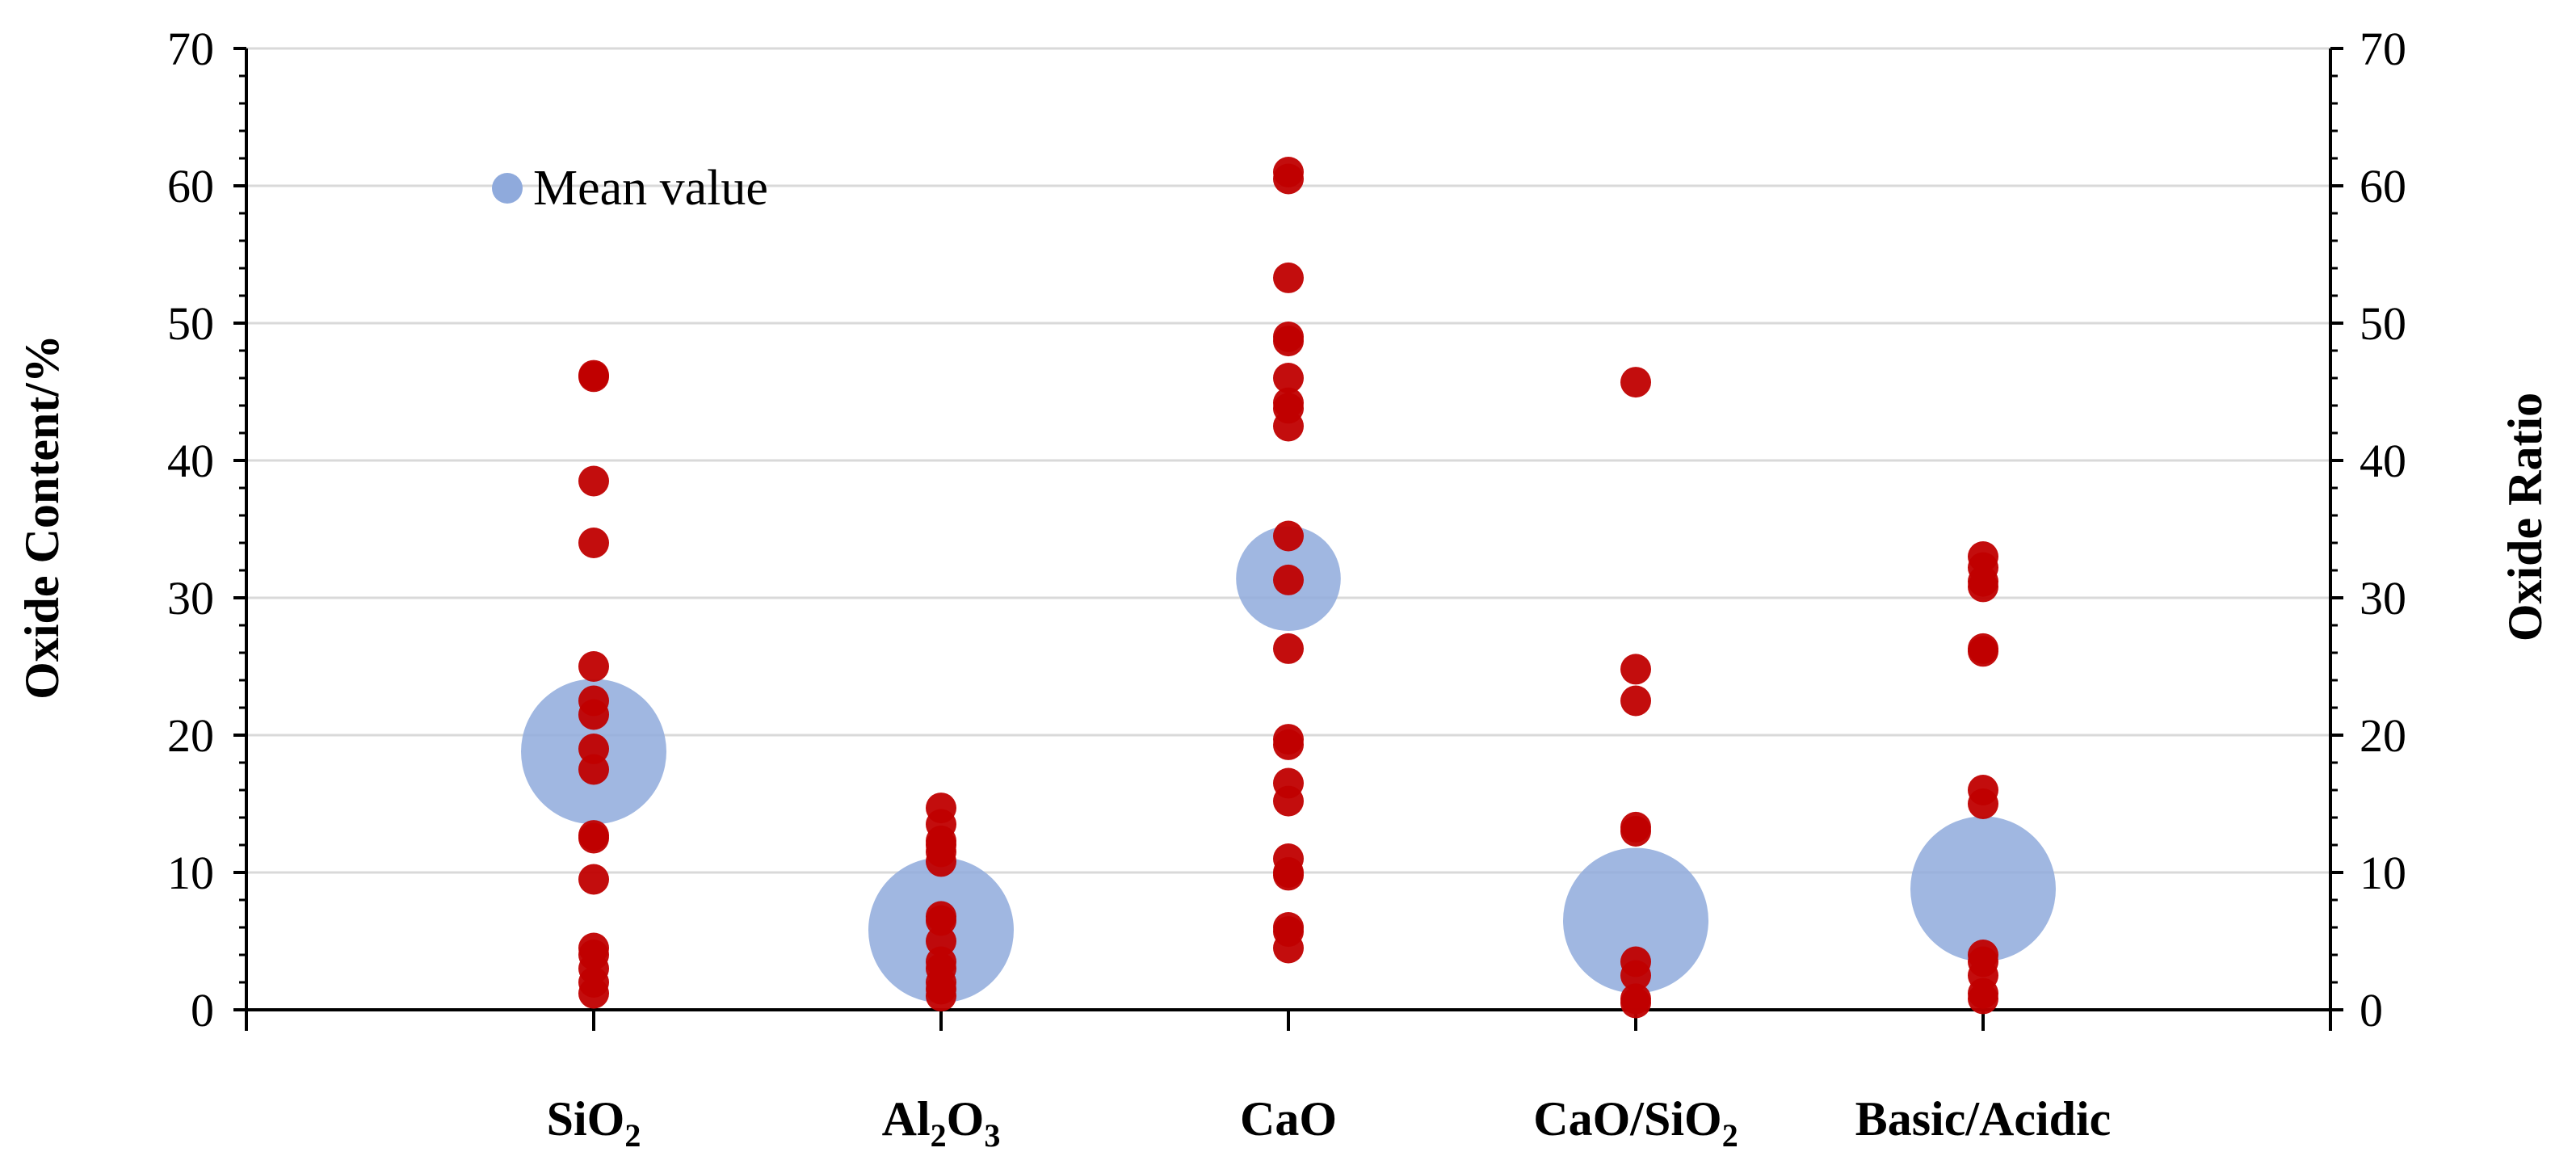  Describe the element at coordinates (992, 1135) in the screenshot. I see `category-label-subscript: 3` at that location.